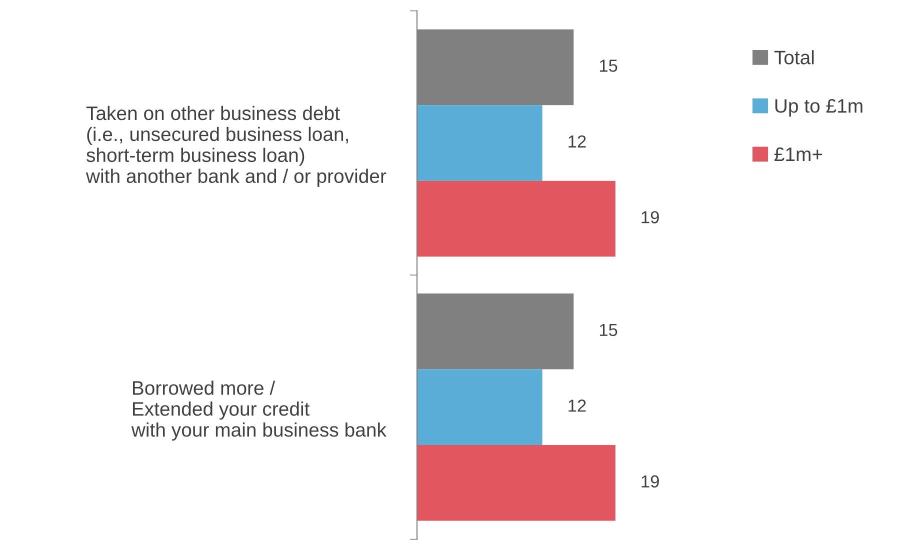  Describe the element at coordinates (798, 154) in the screenshot. I see `legend-label: £1m+` at that location.